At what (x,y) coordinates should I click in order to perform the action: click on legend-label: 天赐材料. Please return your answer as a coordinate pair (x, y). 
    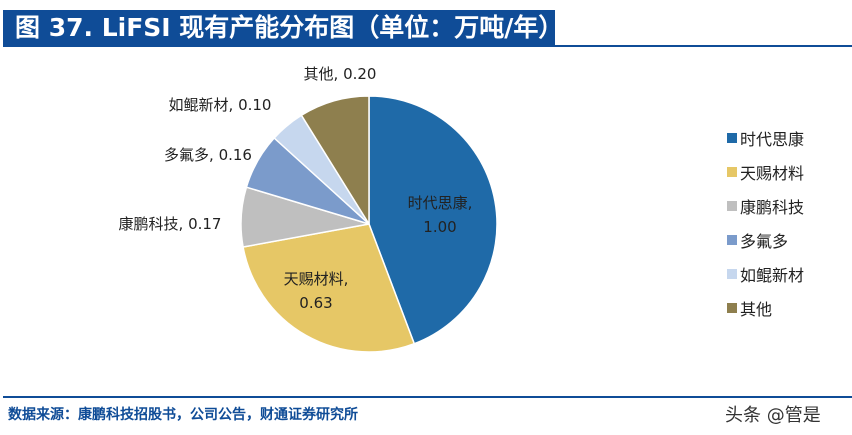
    Looking at the image, I should click on (772, 173).